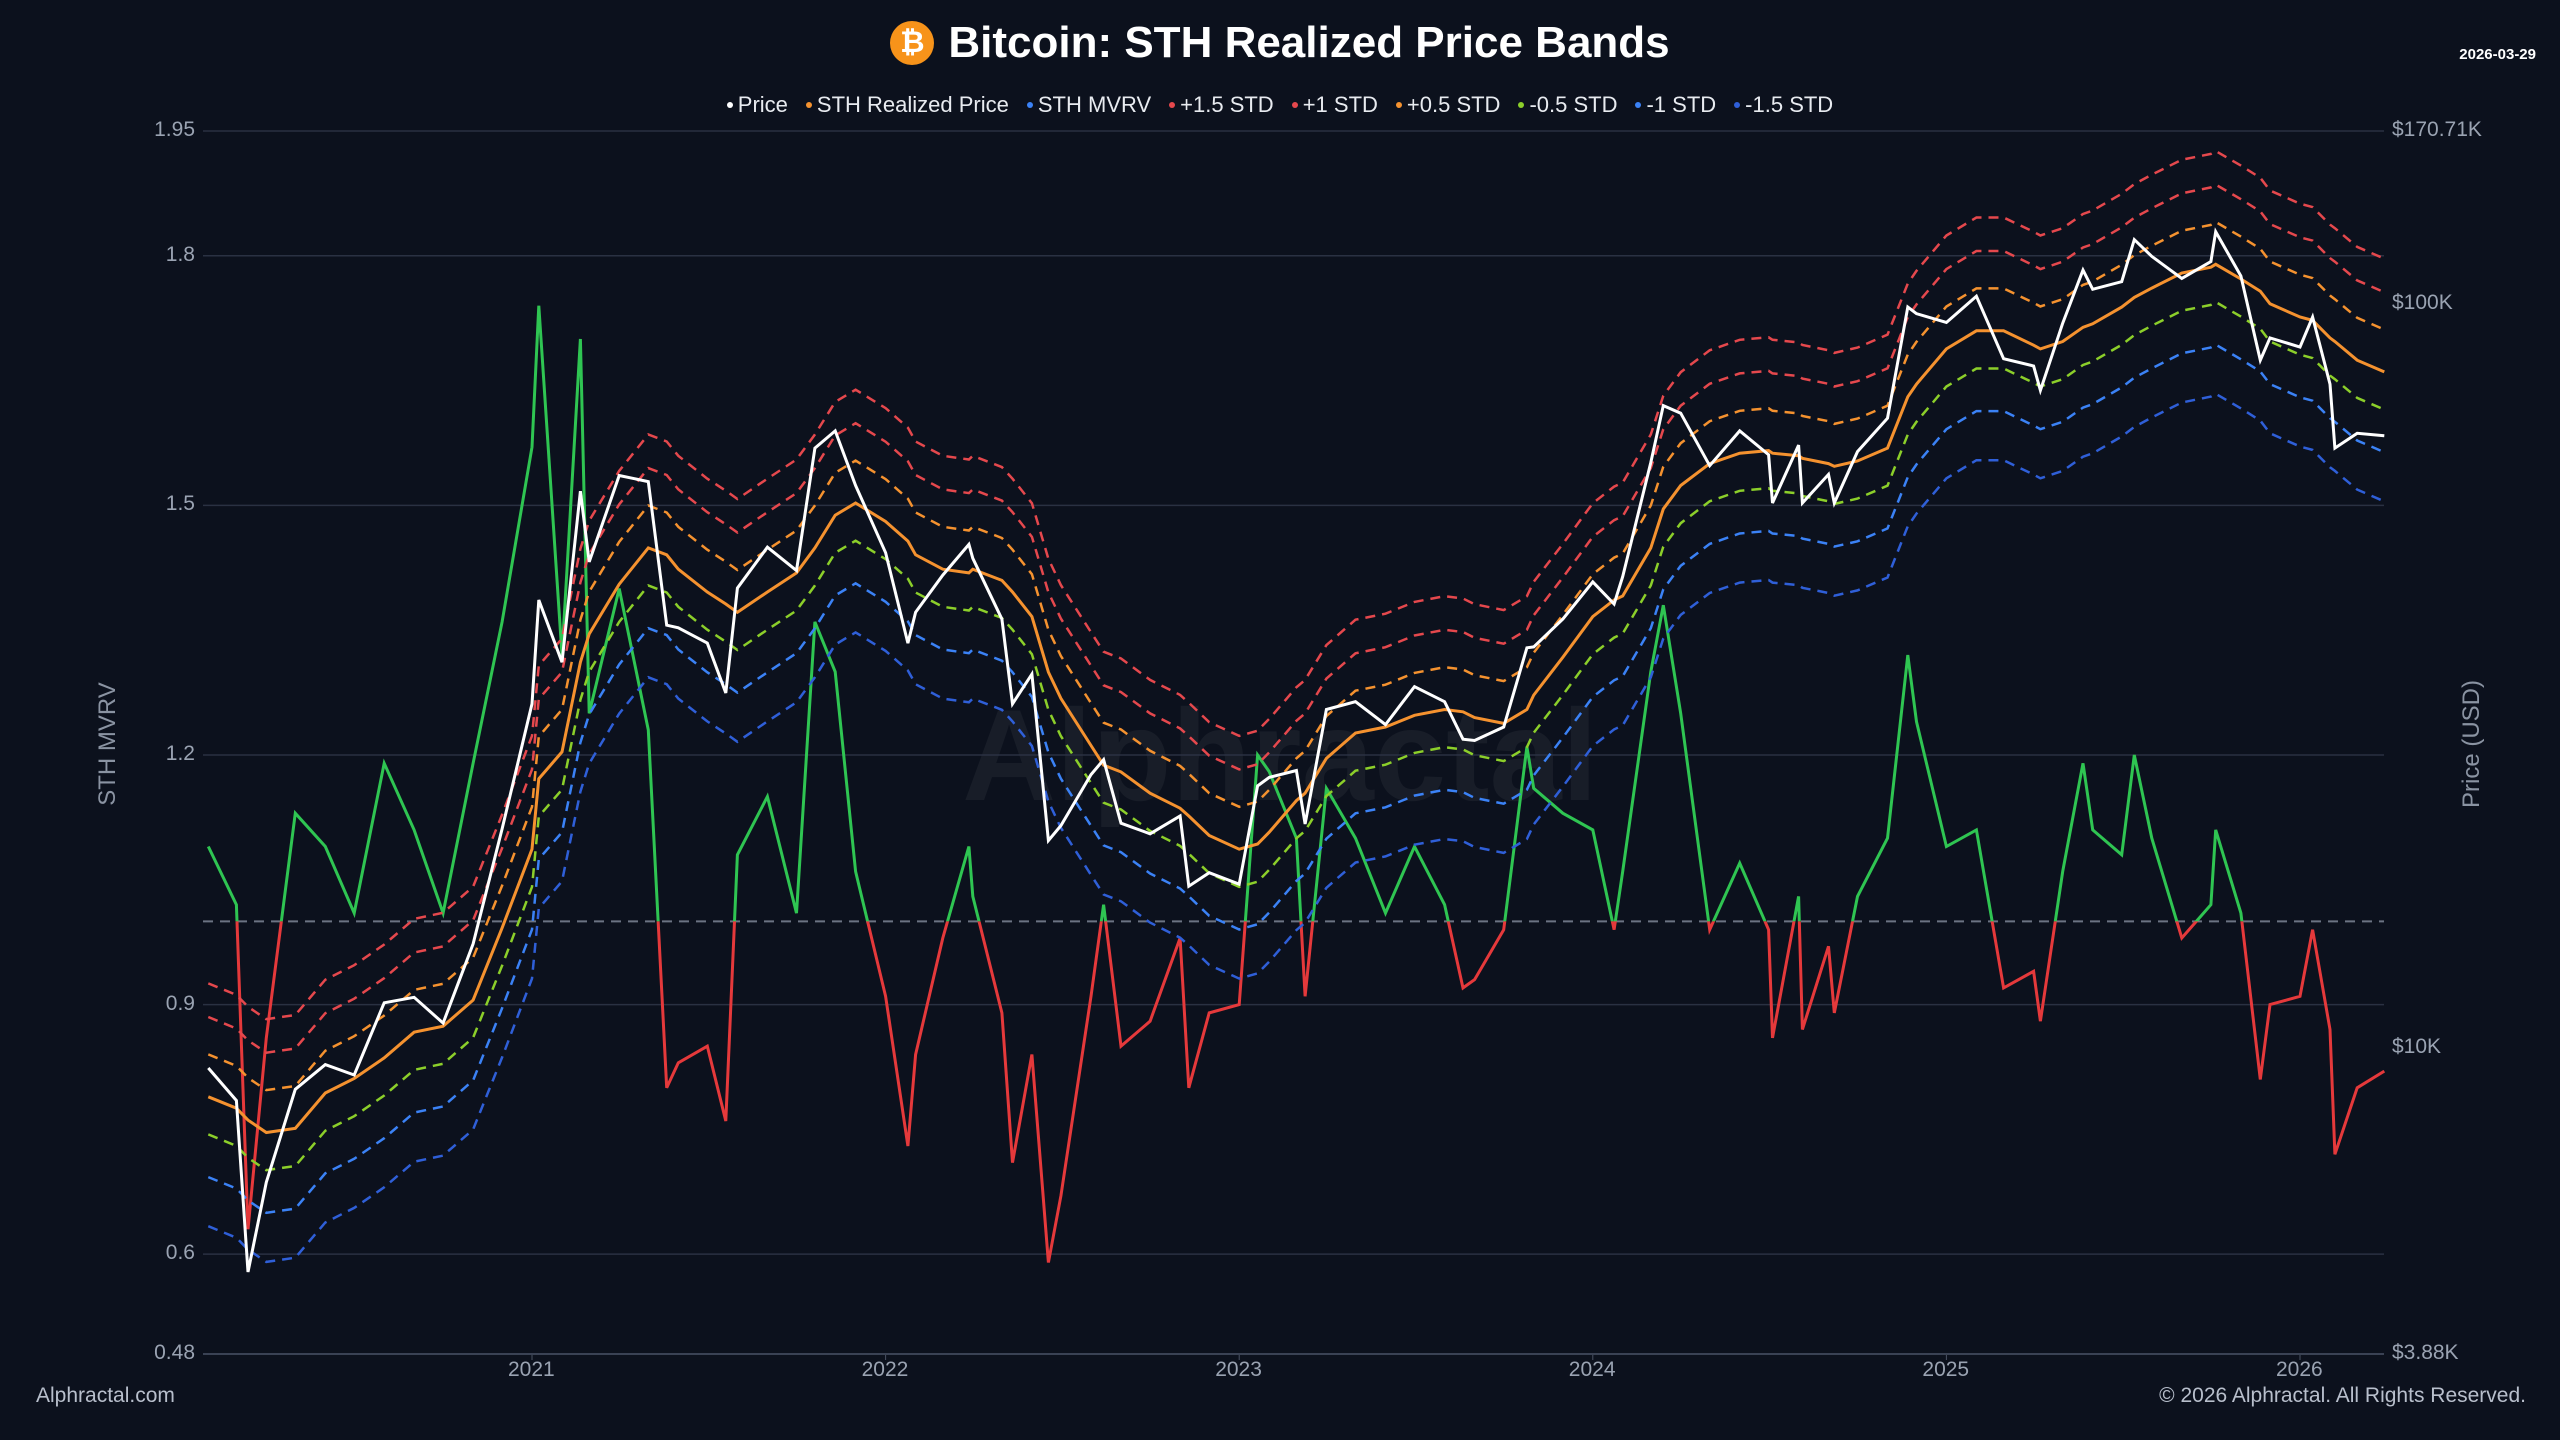 This screenshot has width=2560, height=1440. What do you see at coordinates (1789, 104) in the screenshot?
I see `legend-label: -1.5 STD` at bounding box center [1789, 104].